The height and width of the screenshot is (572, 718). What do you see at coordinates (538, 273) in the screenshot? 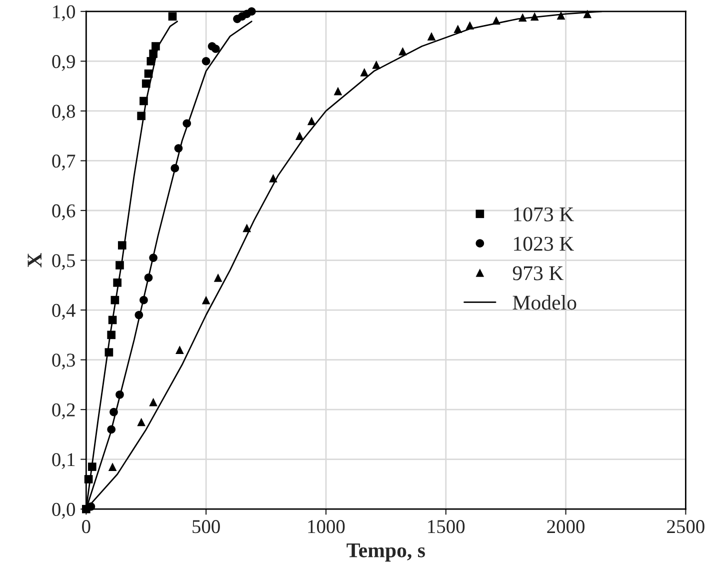
I see `legend-label: 973 K` at bounding box center [538, 273].